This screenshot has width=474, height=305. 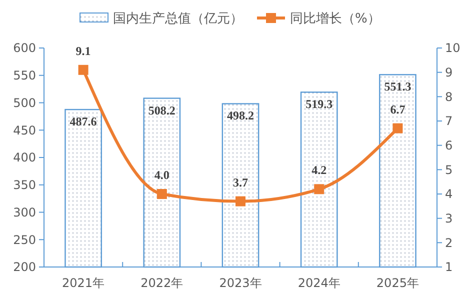 I want to click on y2-tick-label: 3, so click(x=449, y=219).